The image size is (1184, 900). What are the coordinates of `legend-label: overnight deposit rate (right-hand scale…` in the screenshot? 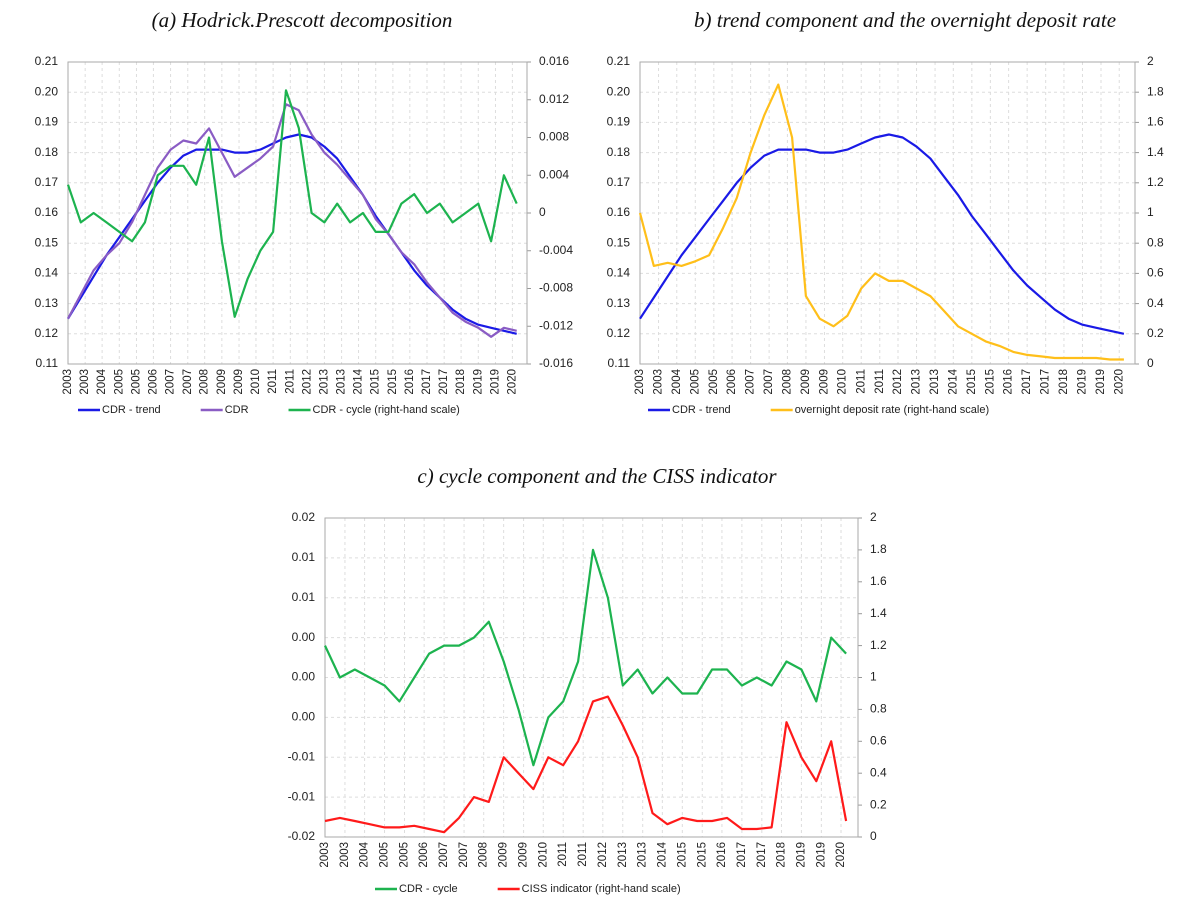 It's located at (892, 410).